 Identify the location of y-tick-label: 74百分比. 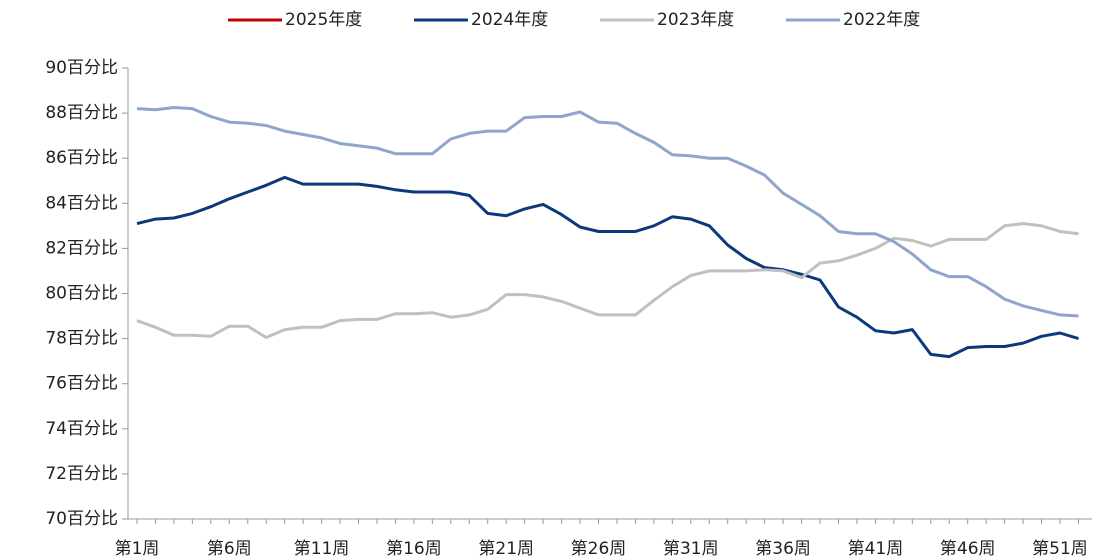
(81, 429).